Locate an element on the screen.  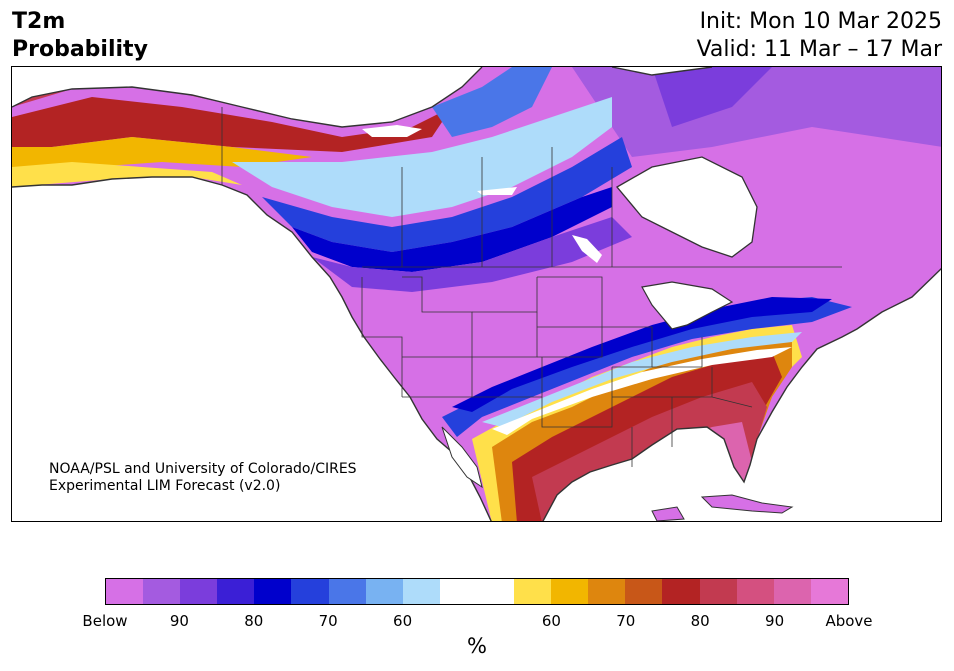
colorbar-tick-label: Below is located at coordinates (105, 621).